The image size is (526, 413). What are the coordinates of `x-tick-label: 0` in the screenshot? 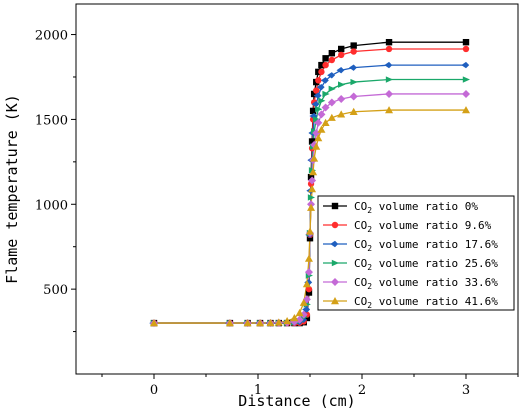 It's located at (154, 390).